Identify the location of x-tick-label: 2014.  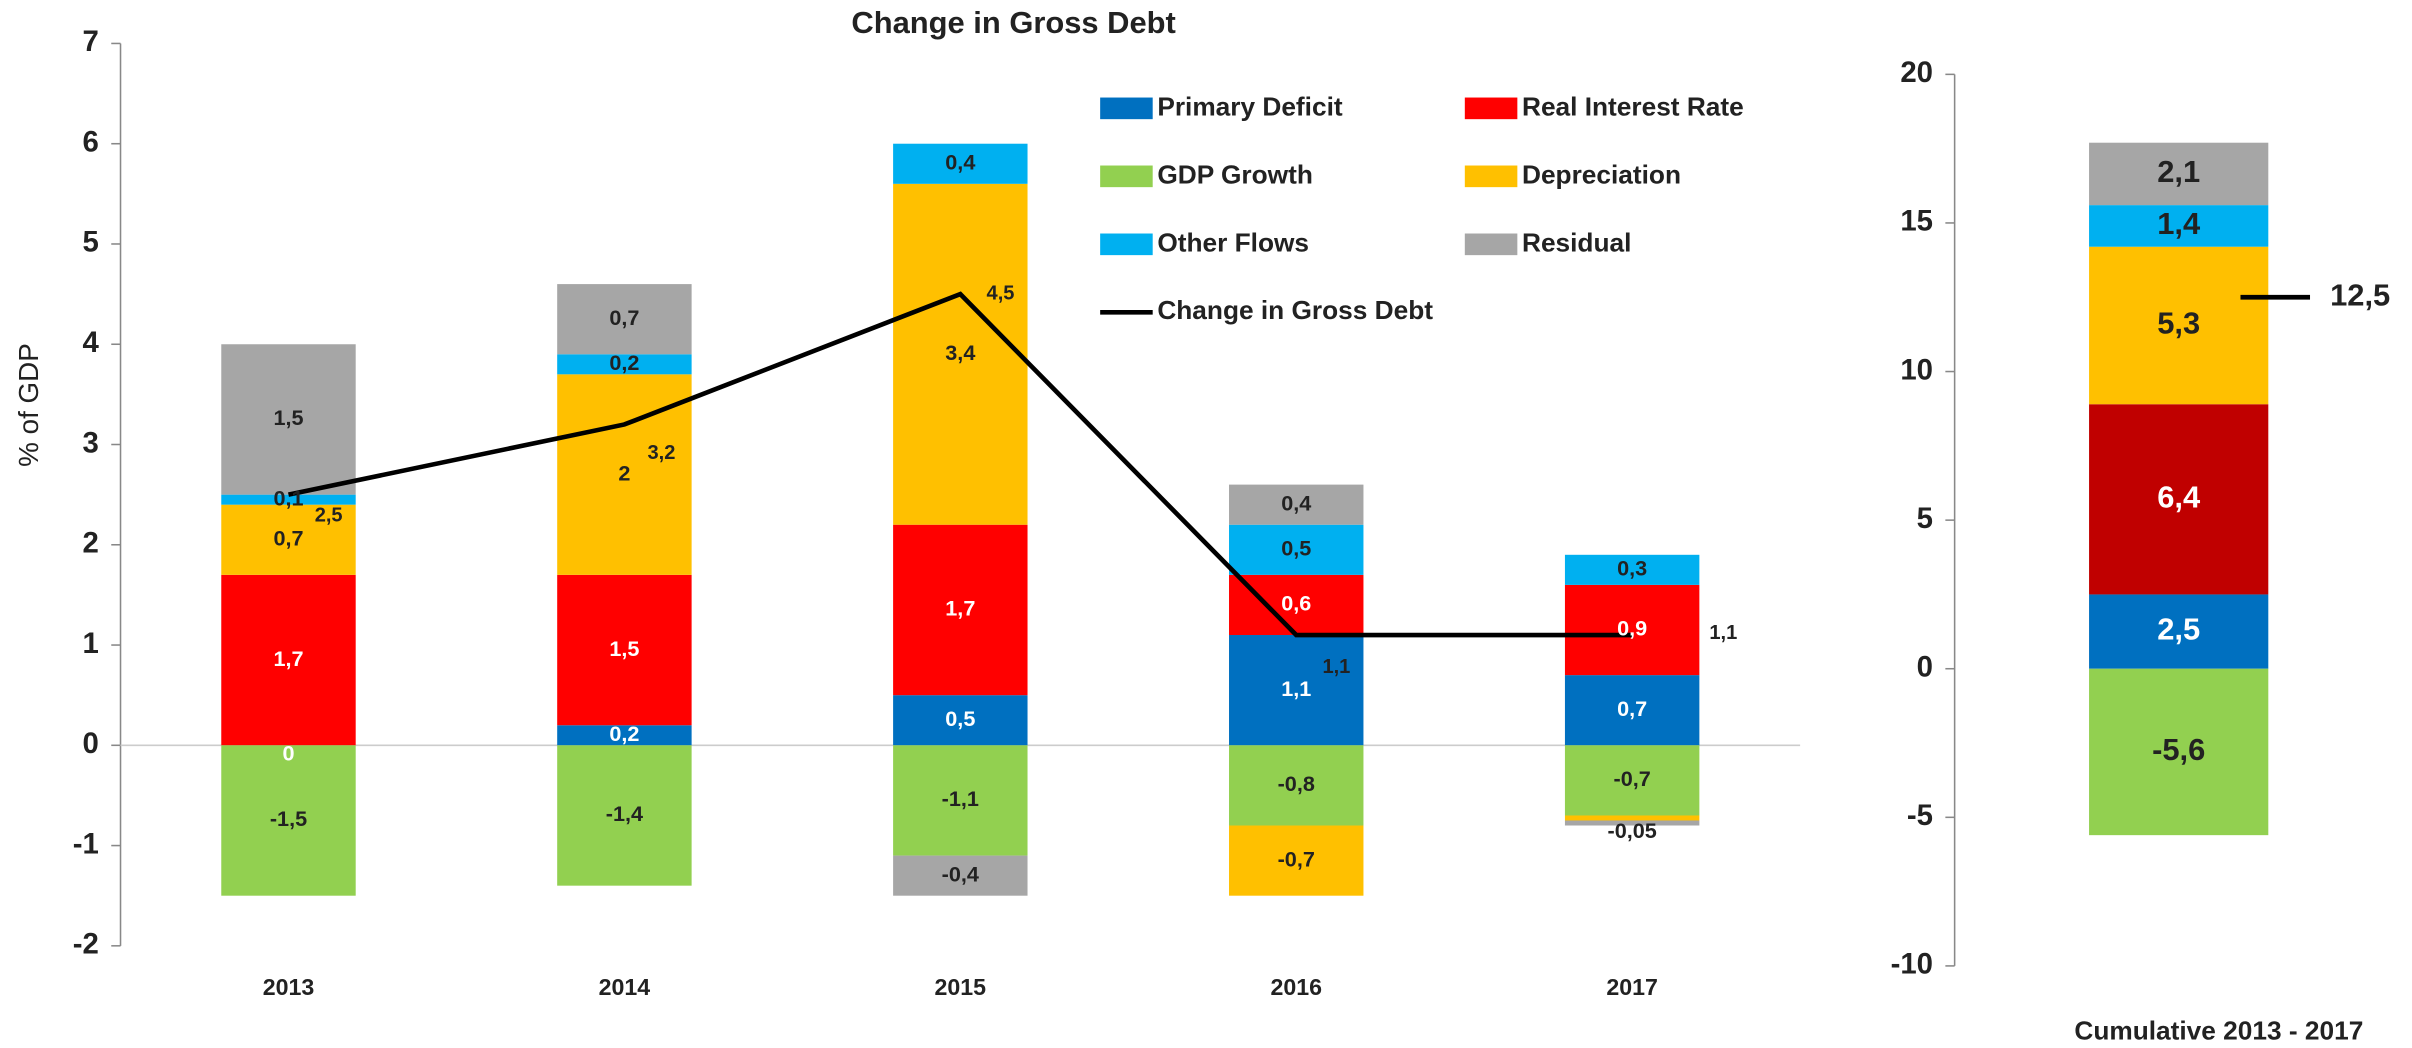
(625, 987).